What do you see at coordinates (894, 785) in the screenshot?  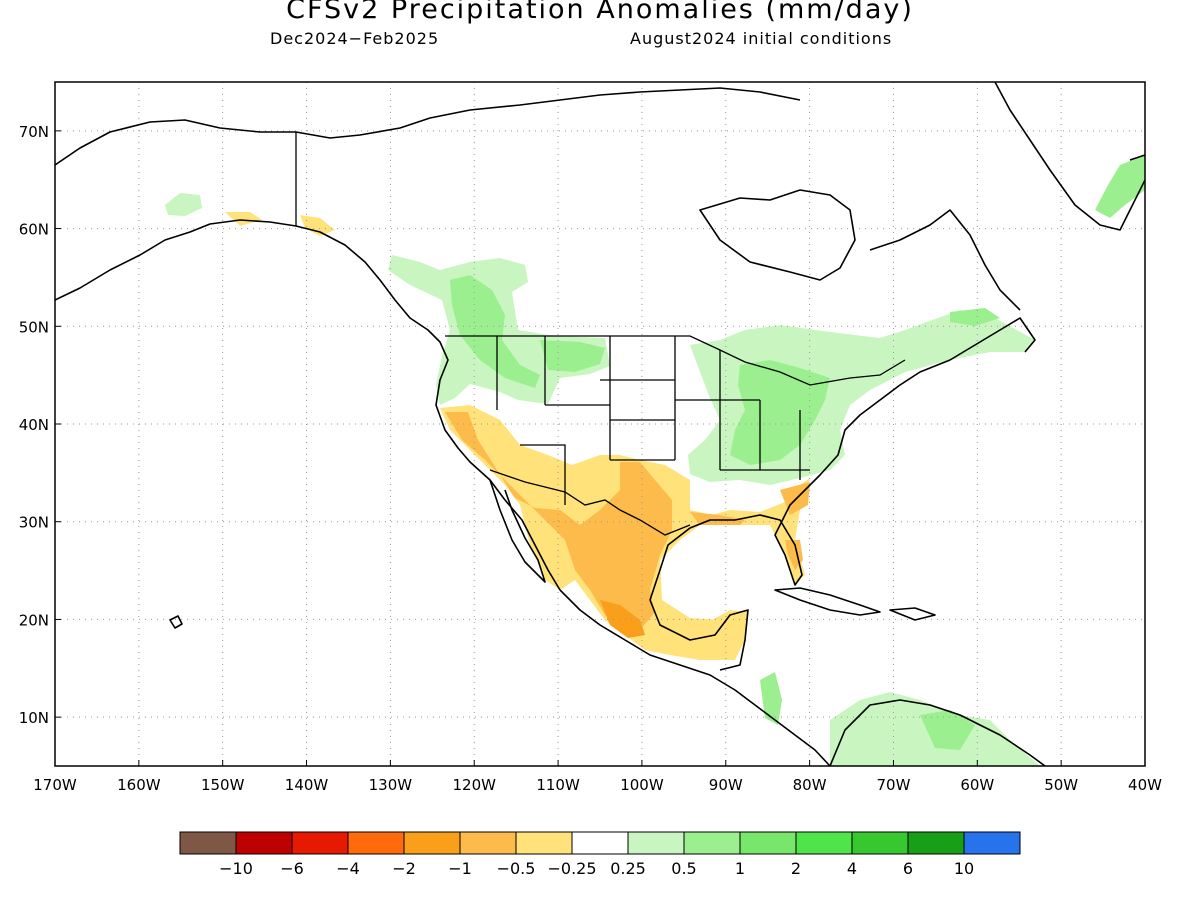 I see `lon-tick-label: 70W` at bounding box center [894, 785].